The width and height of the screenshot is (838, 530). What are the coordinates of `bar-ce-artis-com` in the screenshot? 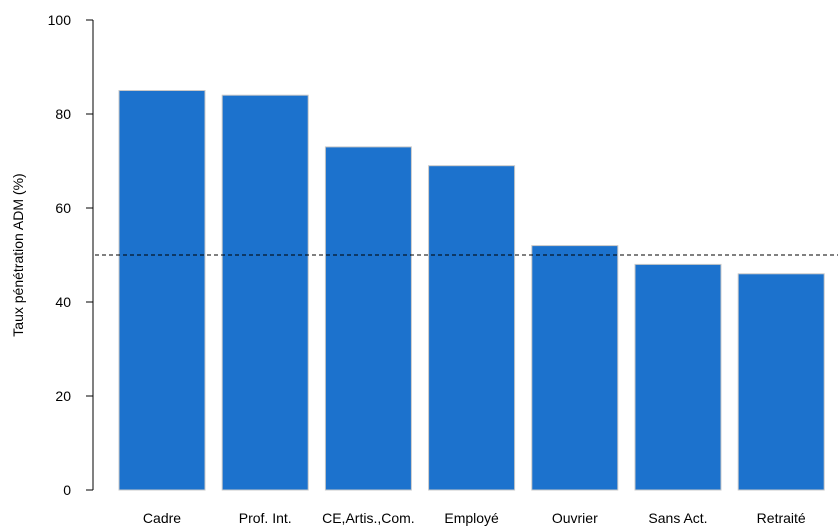 It's located at (368, 318).